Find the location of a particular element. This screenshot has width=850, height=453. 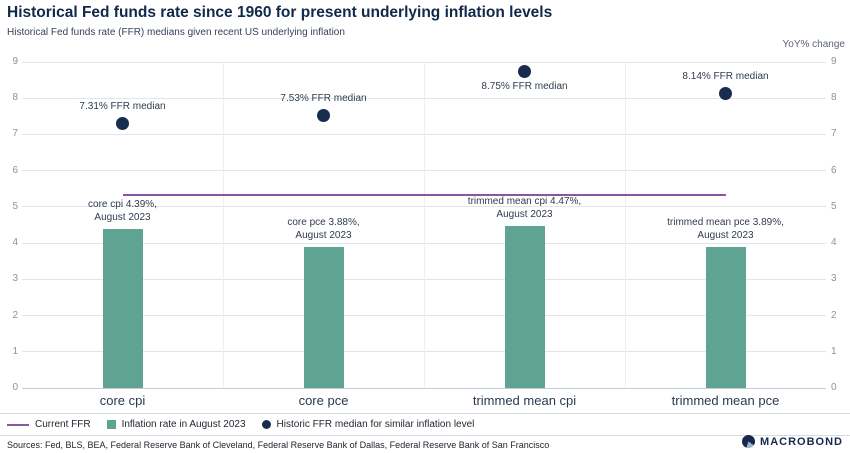

y-axis-tick-left: 3 is located at coordinates (15, 279).